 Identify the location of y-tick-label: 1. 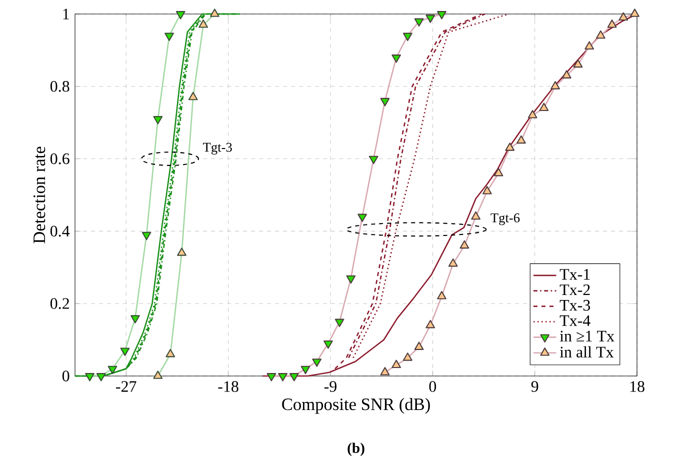
(66, 14).